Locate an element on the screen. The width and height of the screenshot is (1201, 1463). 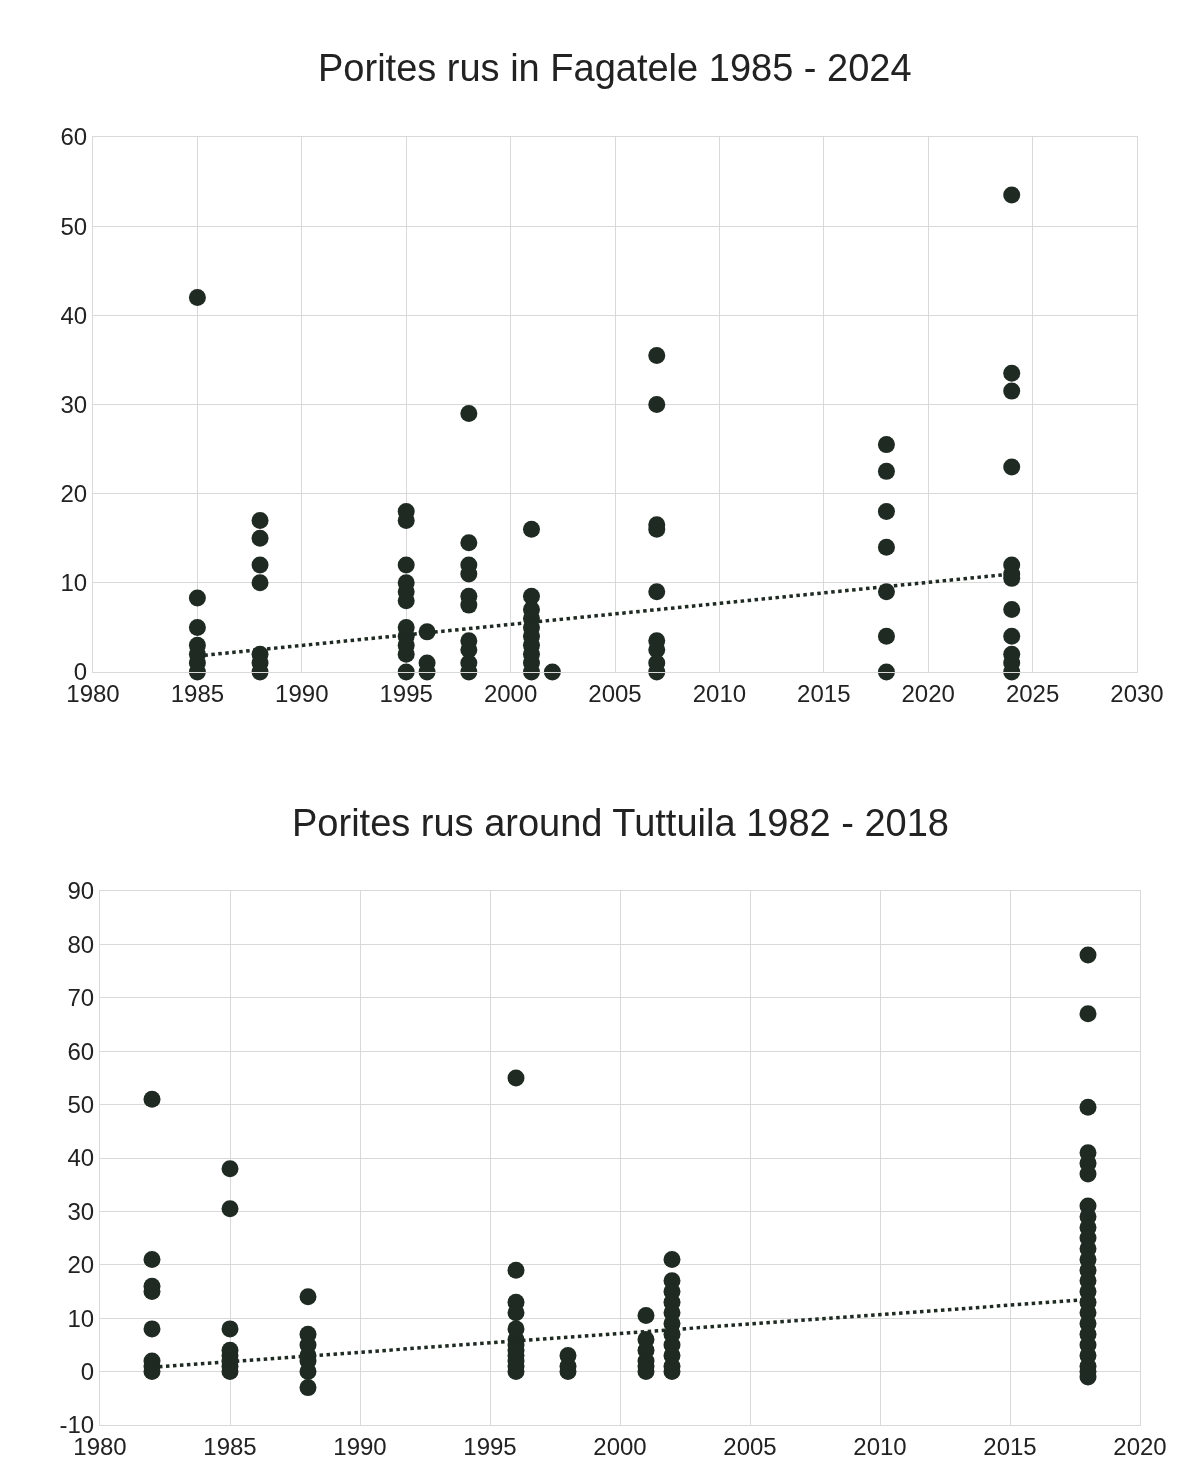
y-tick-label: 90 is located at coordinates (81, 891).